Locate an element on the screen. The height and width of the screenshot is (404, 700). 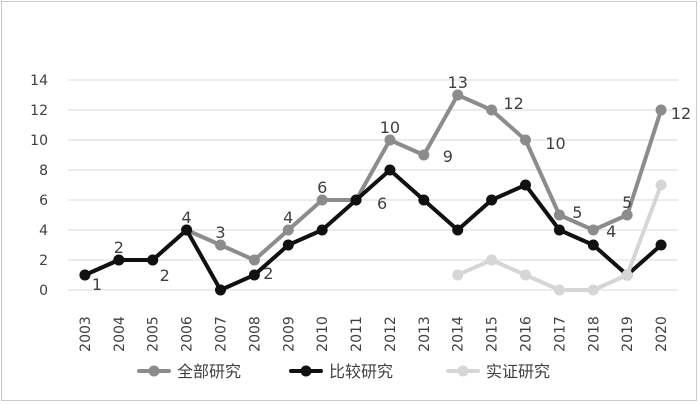
y-tick-label: 4 is located at coordinates (43, 231).